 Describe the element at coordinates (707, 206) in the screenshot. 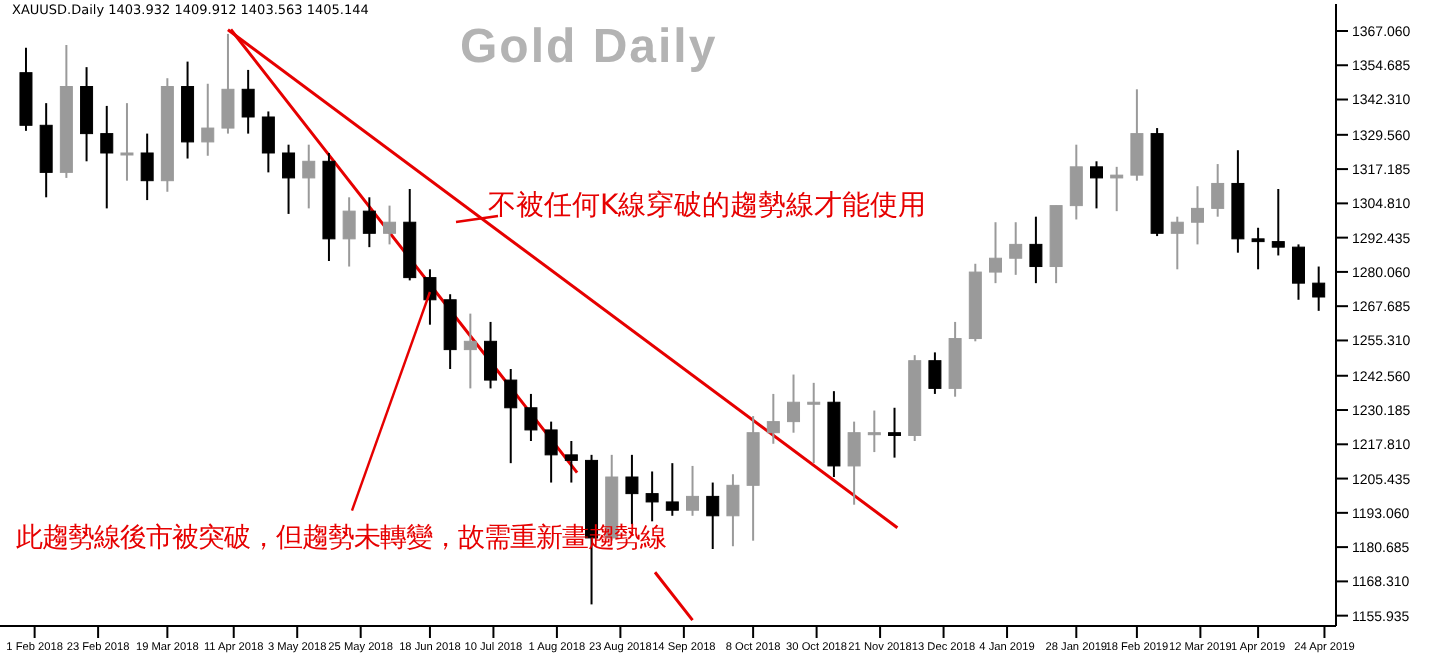

I see `annotation: 不被任何K線穿破的趨勢線才能使用` at that location.